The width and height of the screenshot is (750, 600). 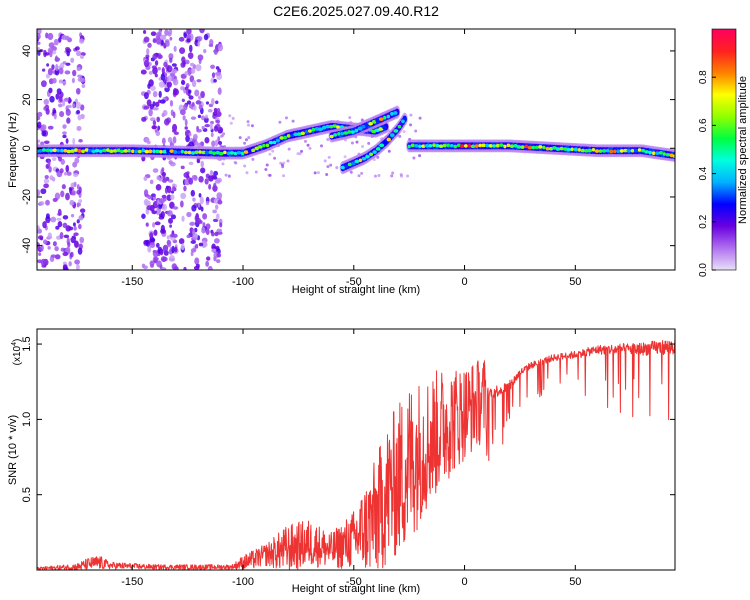 What do you see at coordinates (743, 150) in the screenshot?
I see `colorbar-label: Normalized spectral amplitude` at bounding box center [743, 150].